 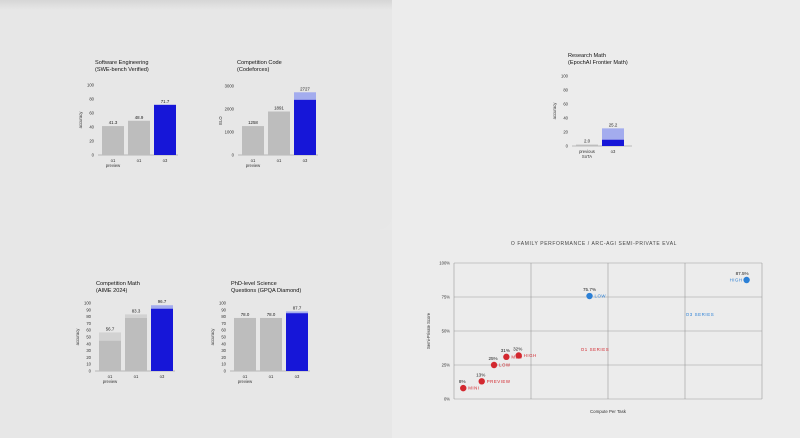 I want to click on y-tick-label: 75%, so click(x=446, y=297).